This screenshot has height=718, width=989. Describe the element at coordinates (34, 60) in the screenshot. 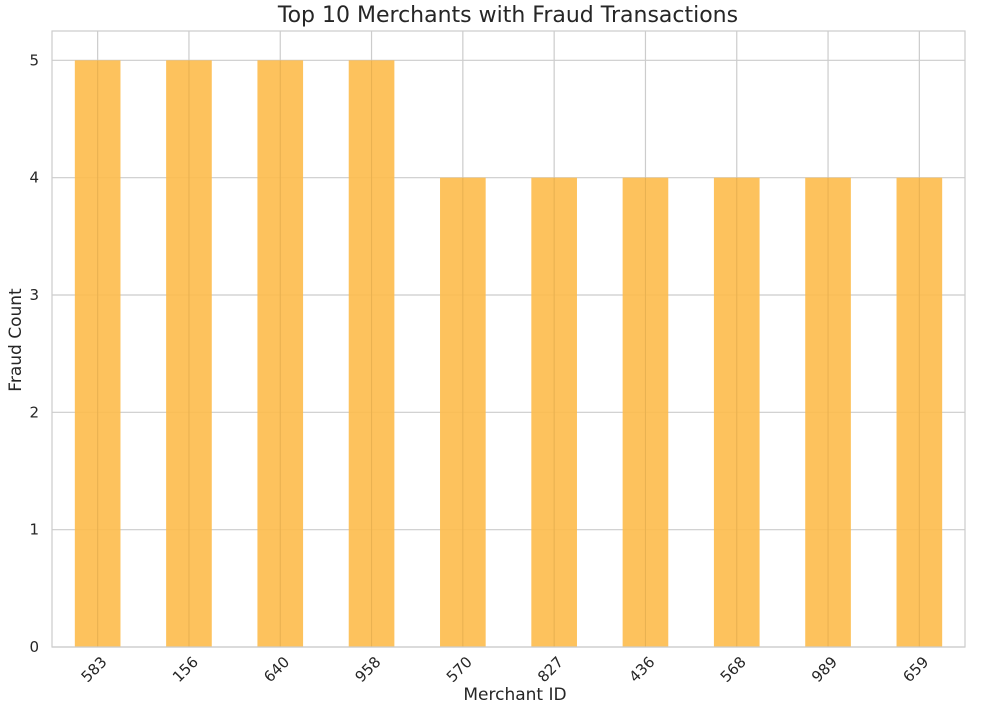

I see `y-tick-label: 5` at that location.